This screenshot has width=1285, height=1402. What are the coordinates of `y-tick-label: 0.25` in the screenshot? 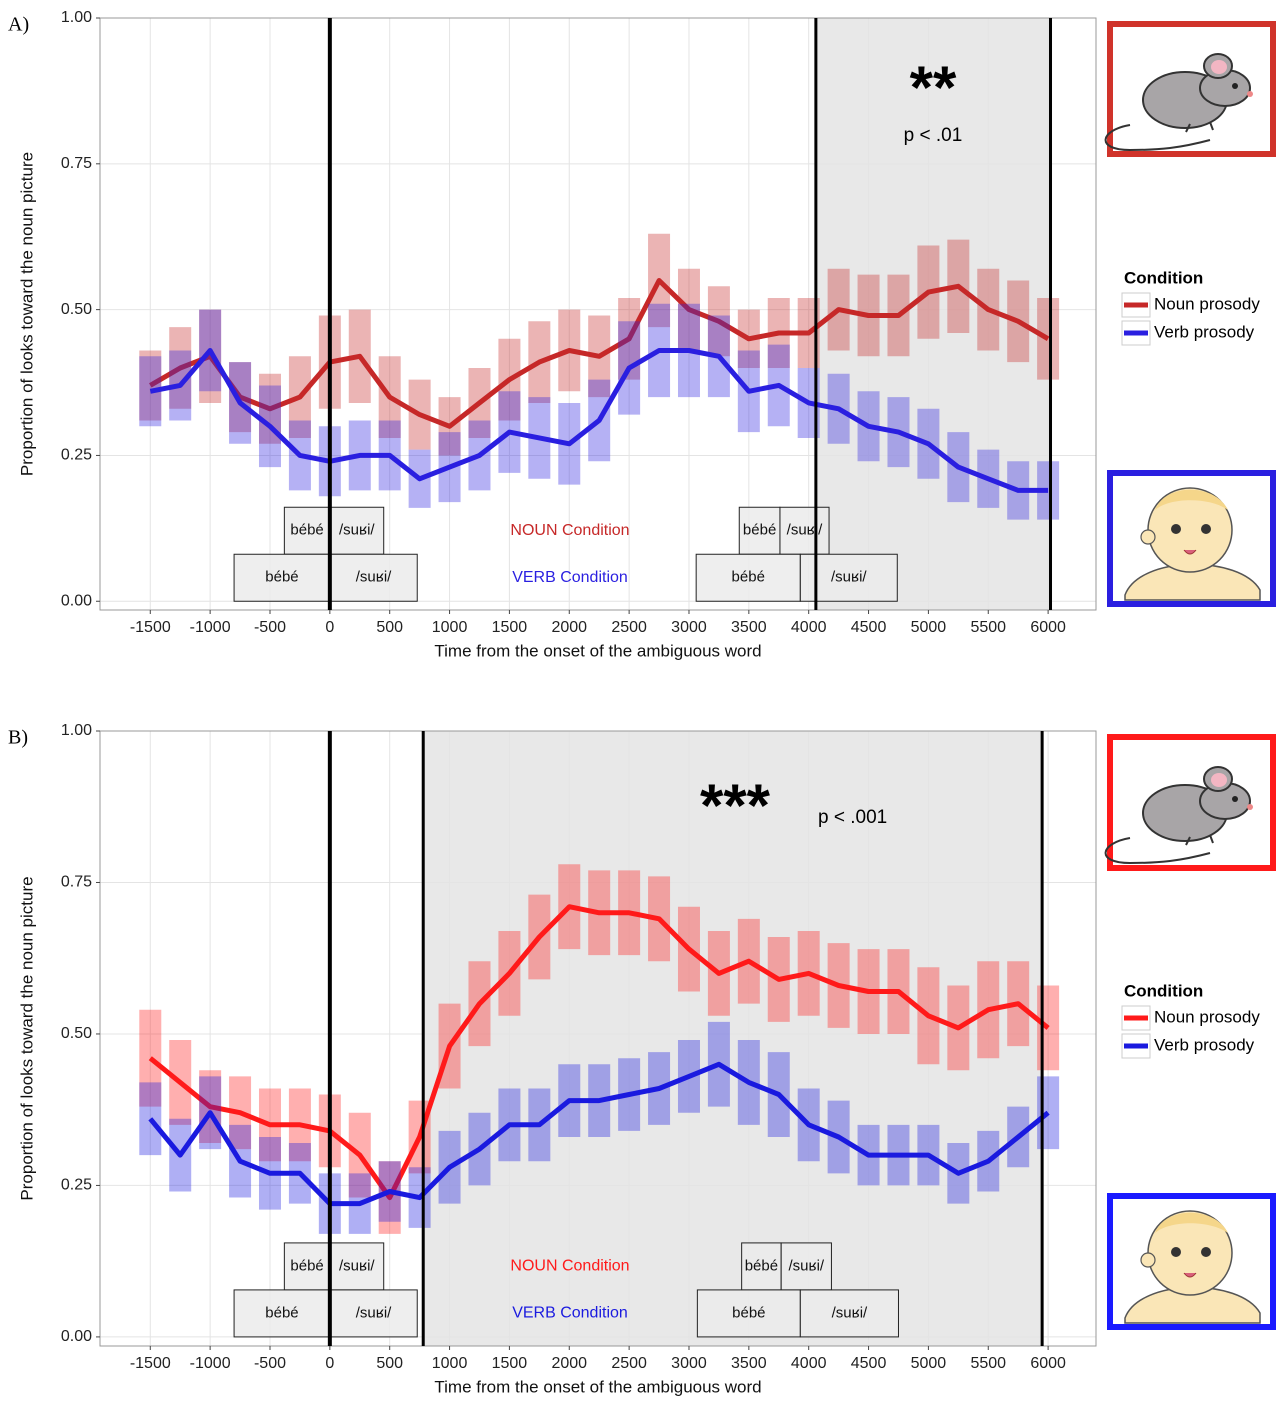 It's located at (76, 1185).